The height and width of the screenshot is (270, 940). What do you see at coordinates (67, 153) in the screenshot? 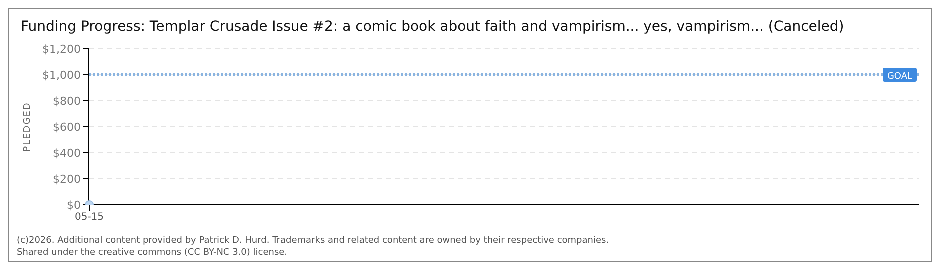
I see `y-tick-label: $400` at bounding box center [67, 153].